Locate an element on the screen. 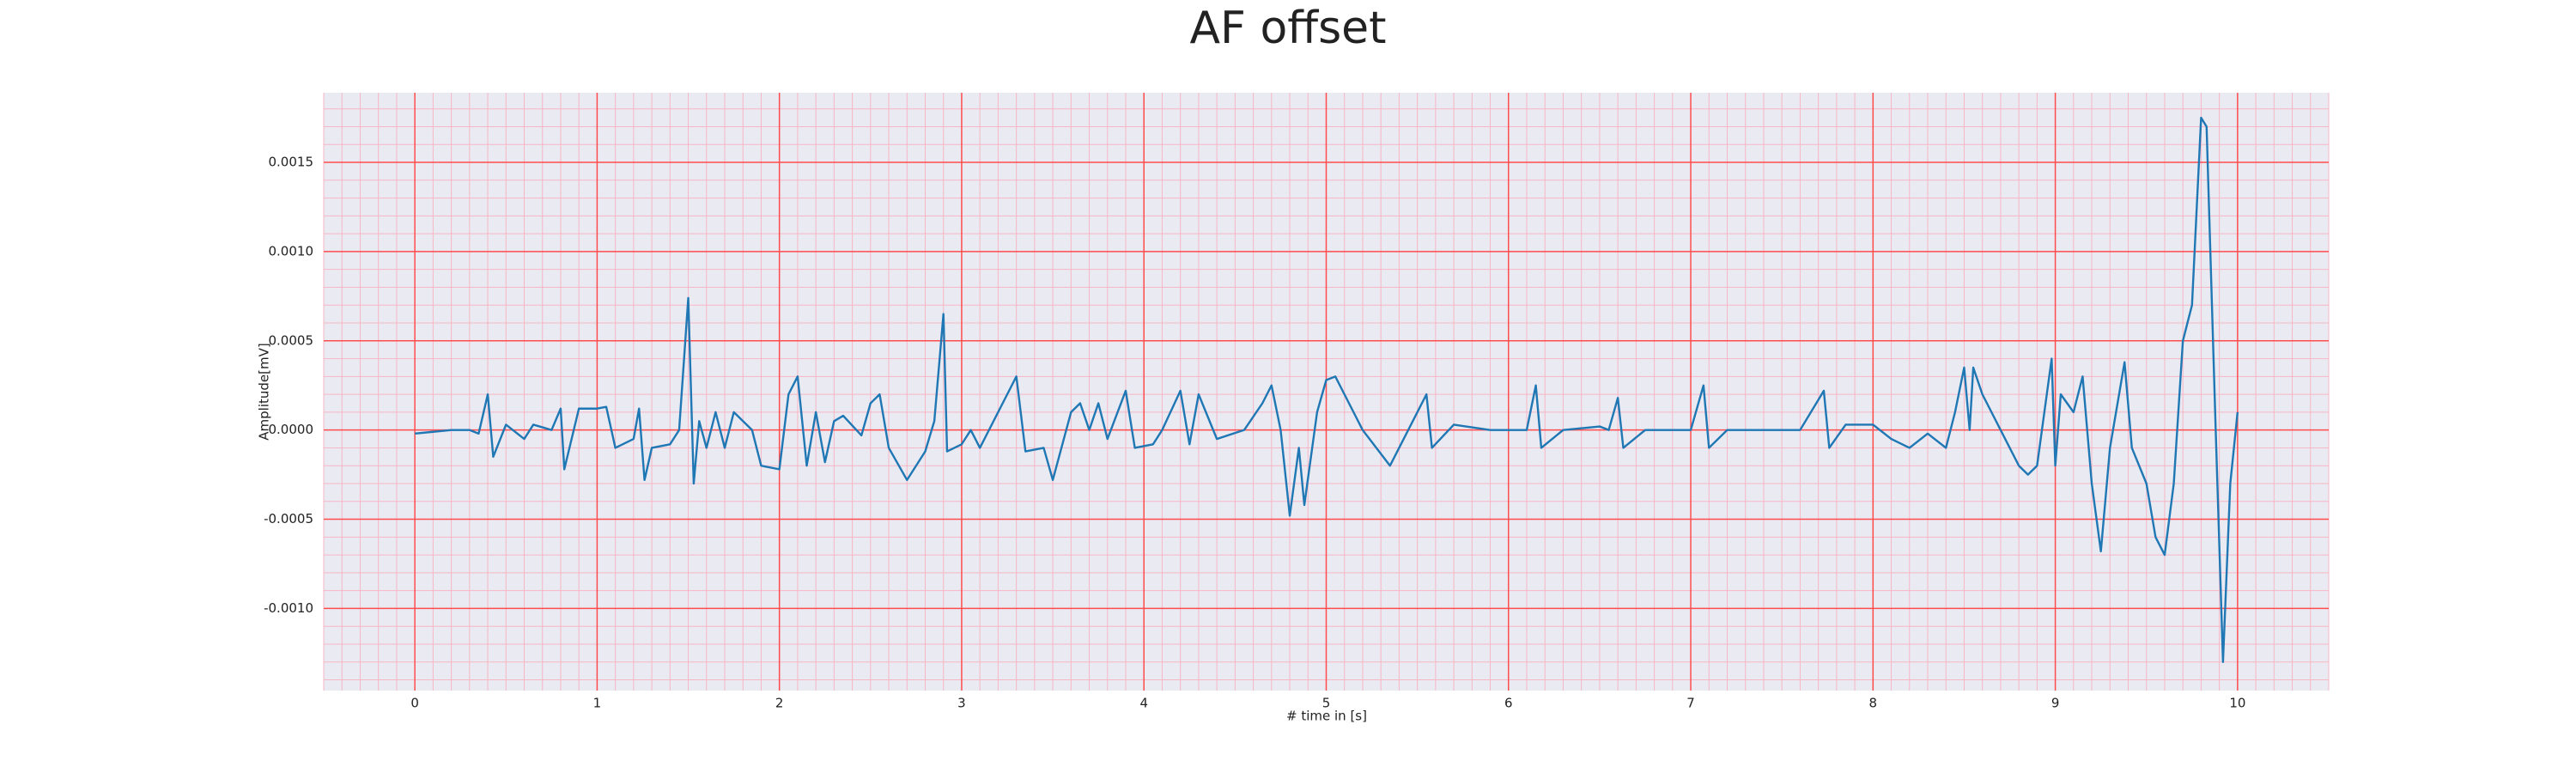  x-tick-label: 3 is located at coordinates (962, 703).